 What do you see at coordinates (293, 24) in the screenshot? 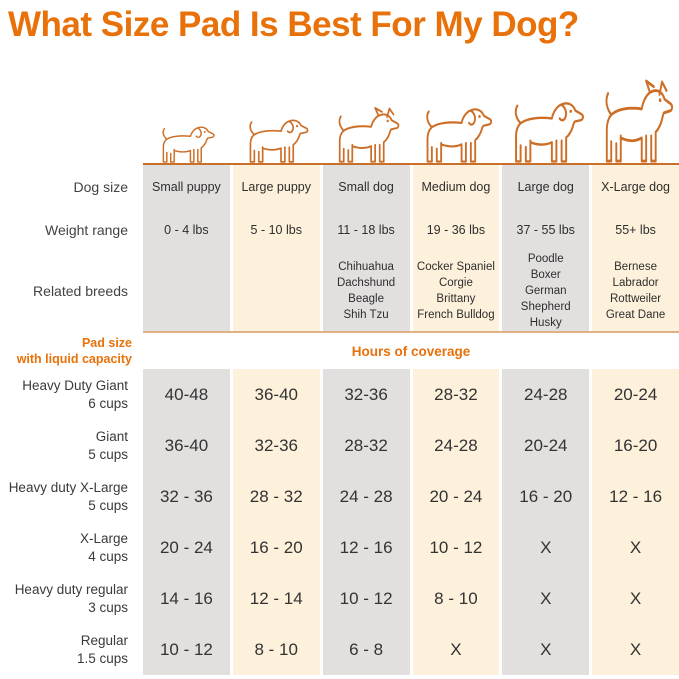
I see `page-title: What Size Pad Is Best For My Dog?` at bounding box center [293, 24].